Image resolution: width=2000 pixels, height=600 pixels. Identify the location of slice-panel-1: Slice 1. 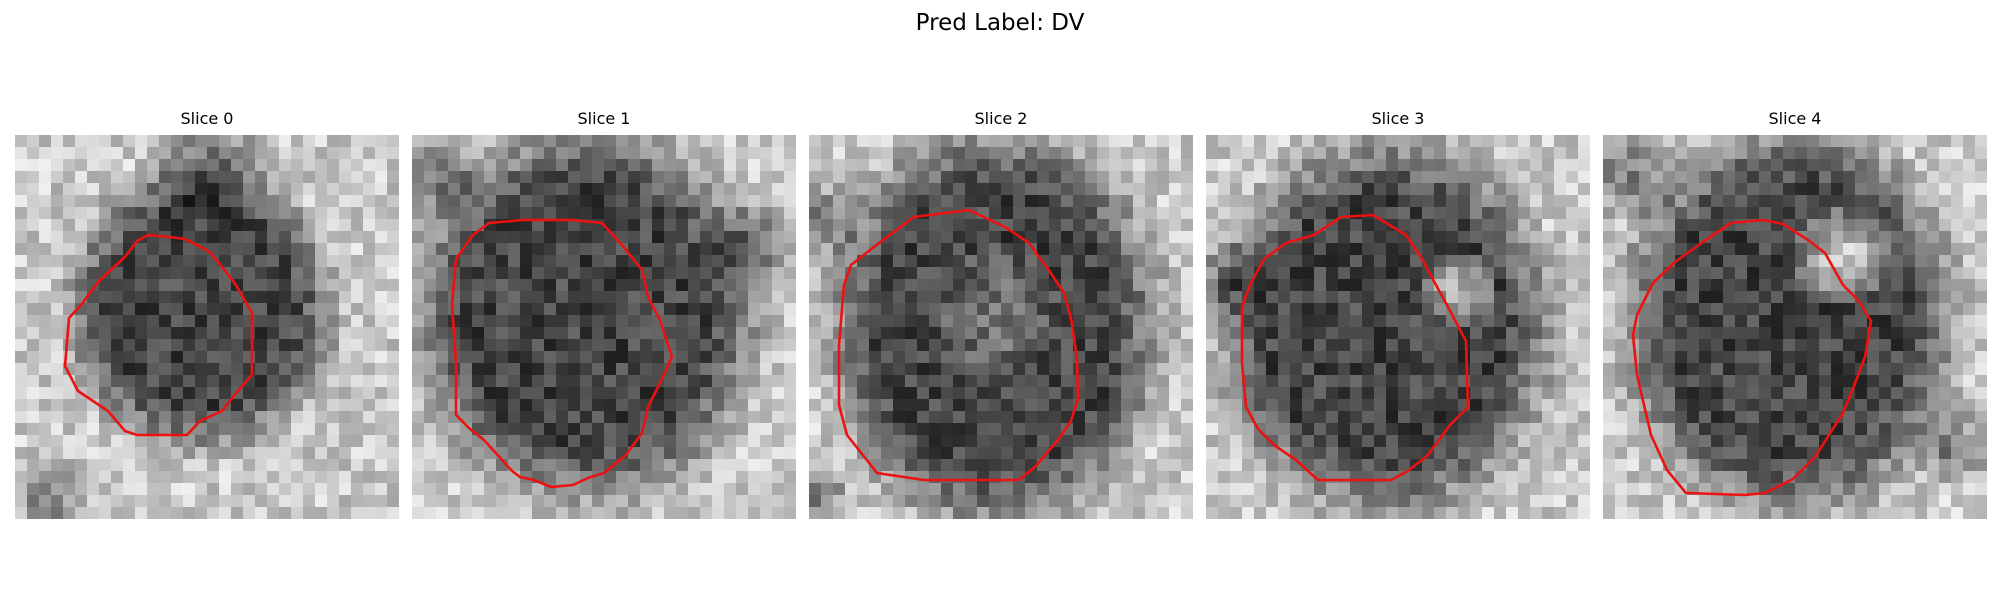
(604, 313).